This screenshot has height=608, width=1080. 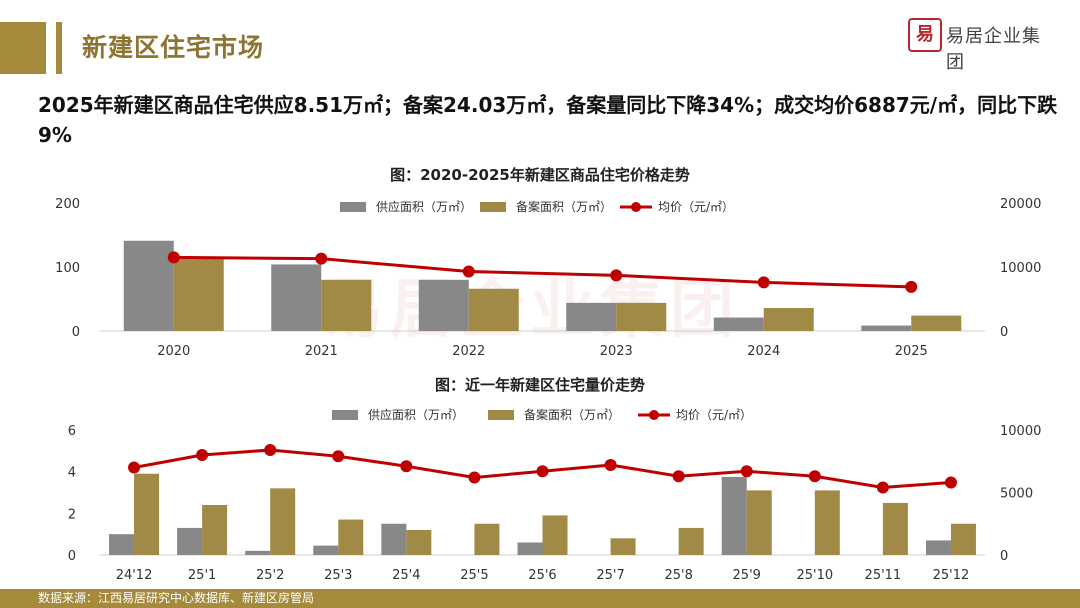 What do you see at coordinates (540, 175) in the screenshot?
I see `chart1-title: 图：2020-2025年新建区商品住宅价格走势` at bounding box center [540, 175].